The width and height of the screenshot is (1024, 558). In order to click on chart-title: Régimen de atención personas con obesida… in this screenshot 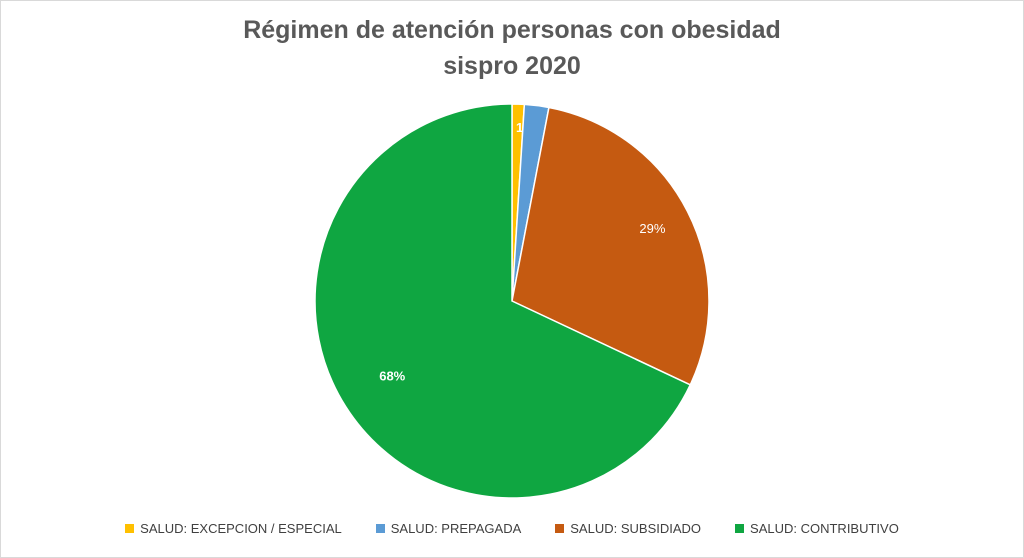, I will do `click(512, 30)`.